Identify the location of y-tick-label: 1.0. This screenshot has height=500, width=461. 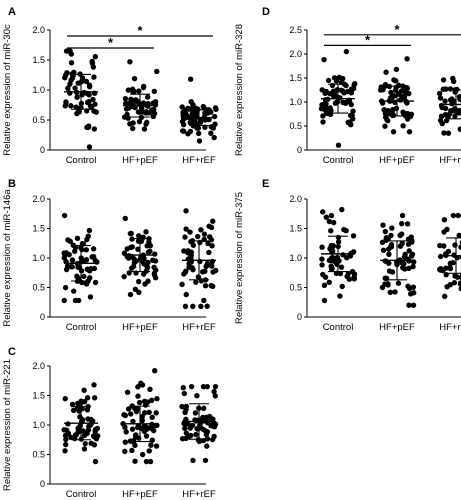
(295, 258).